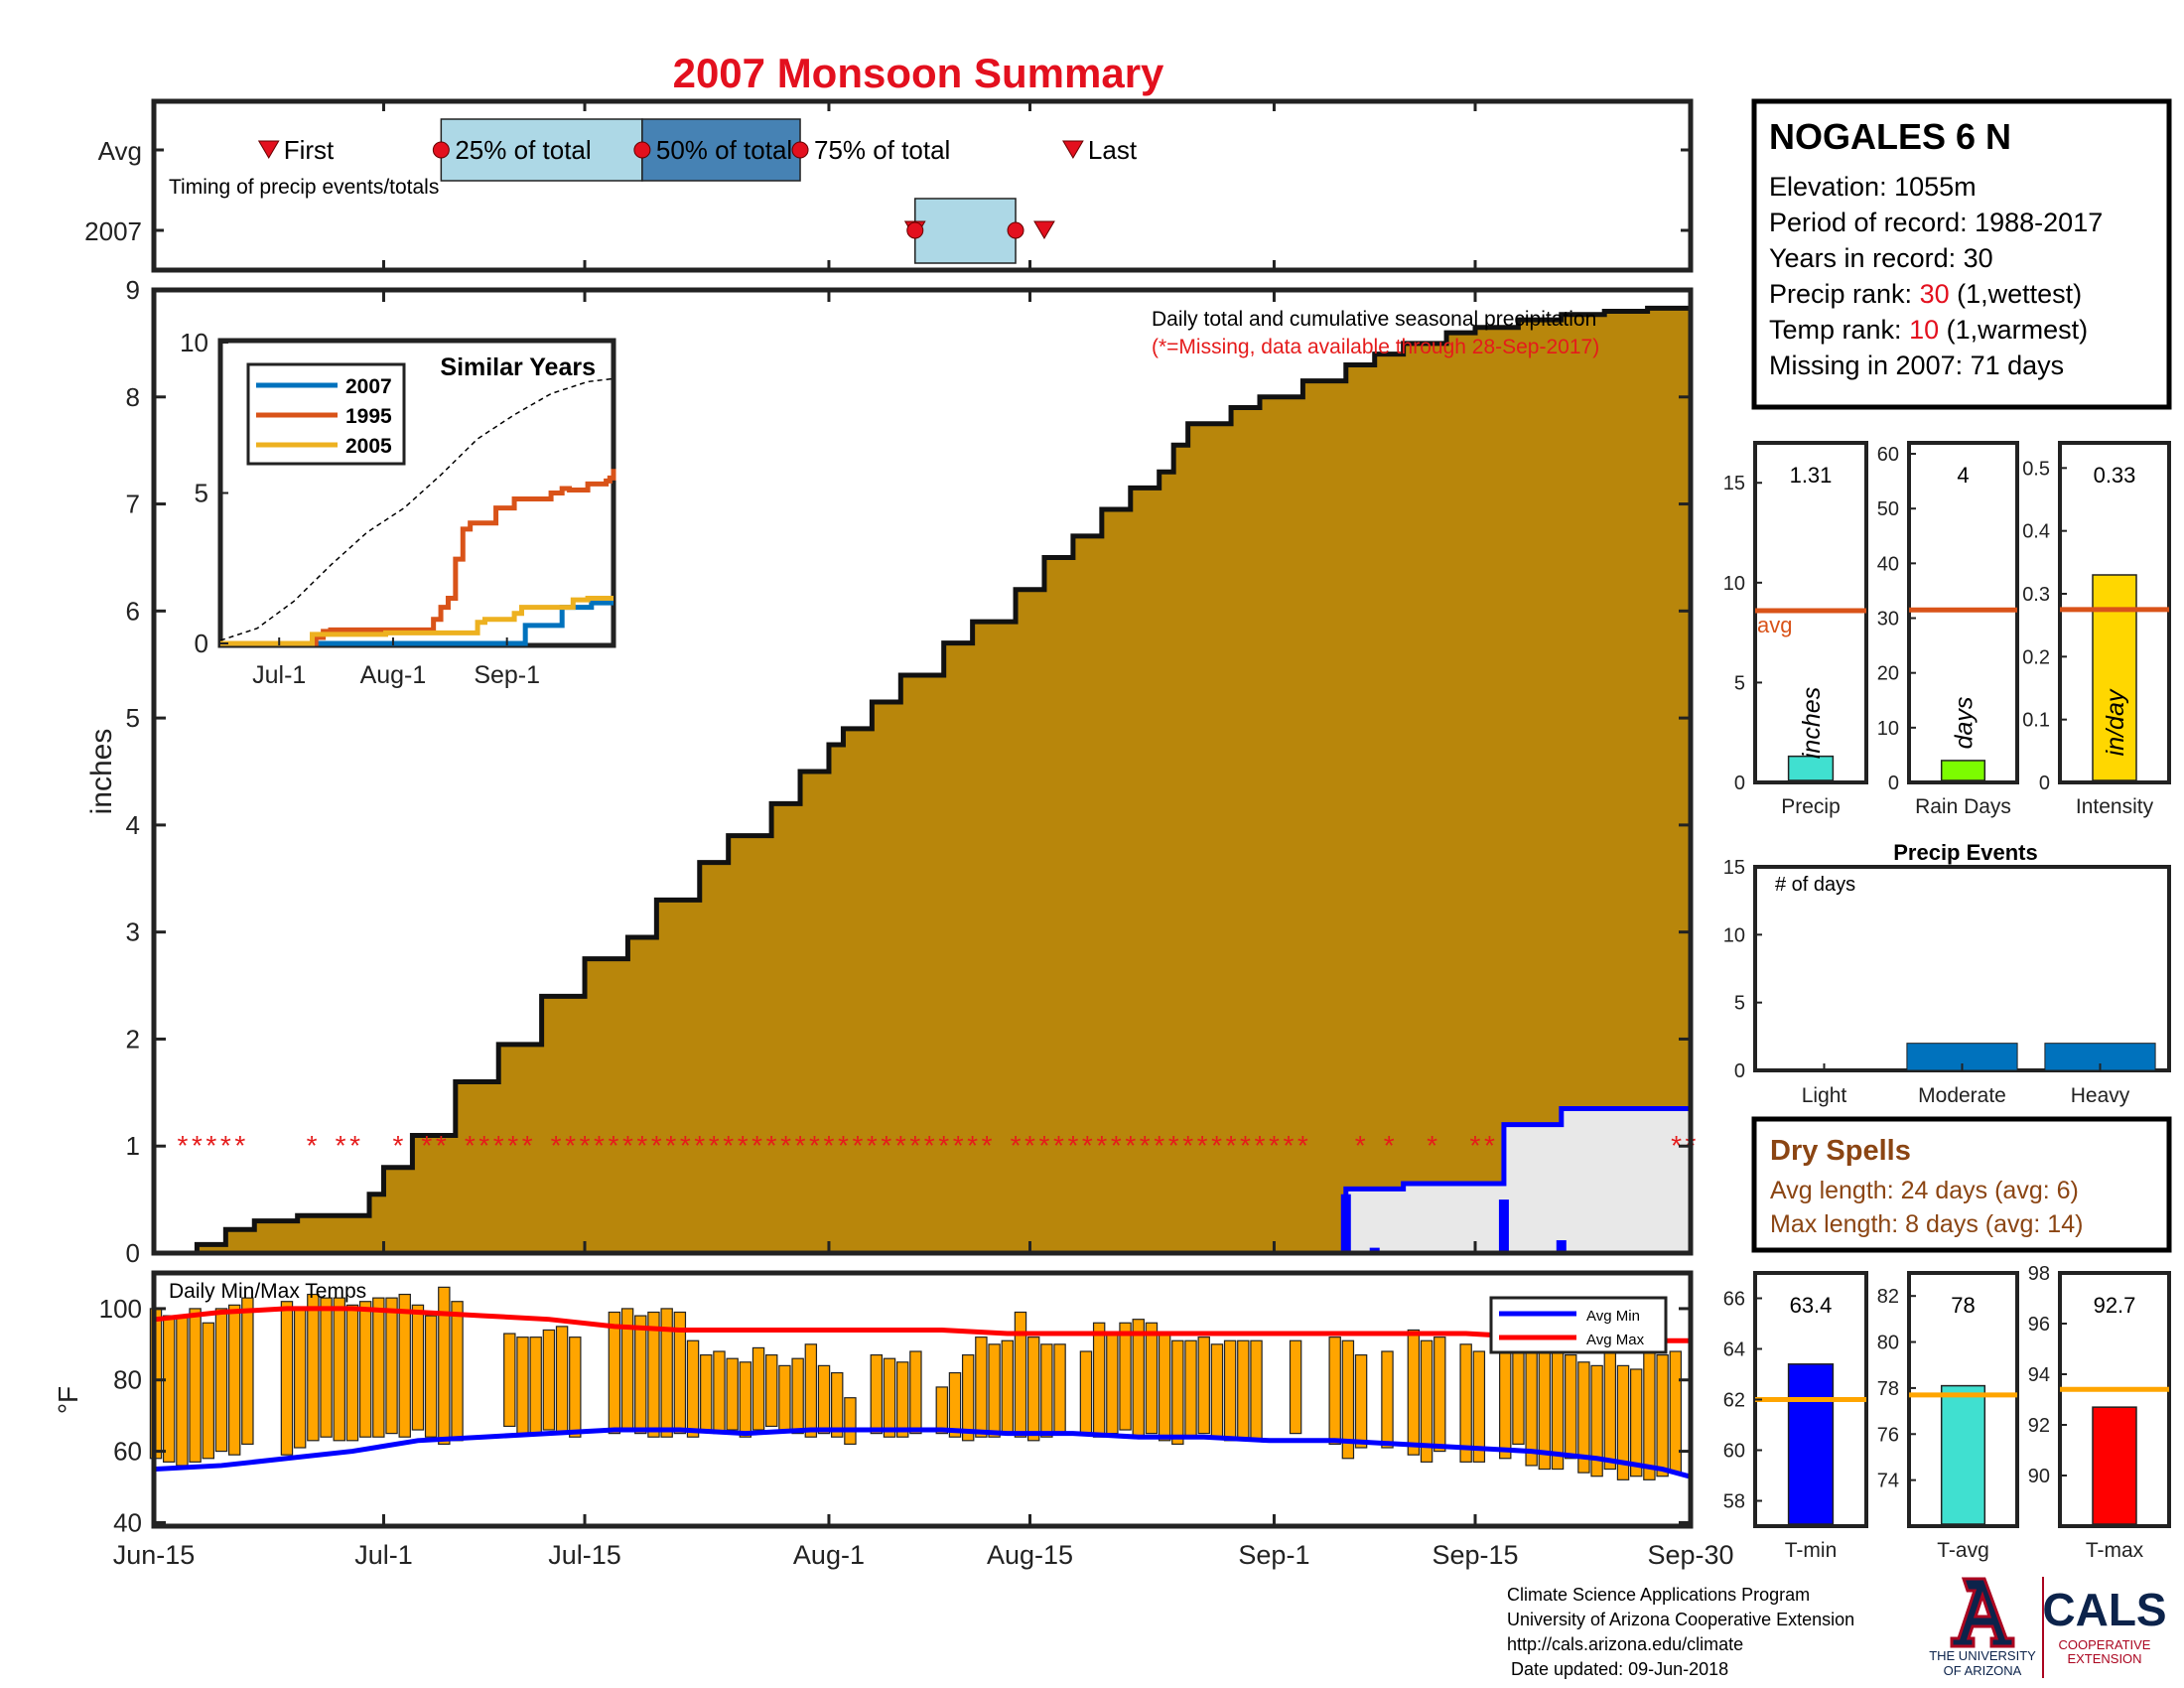 This screenshot has width=2184, height=1688. I want to click on tavg-ytick-label: 78, so click(1888, 1389).